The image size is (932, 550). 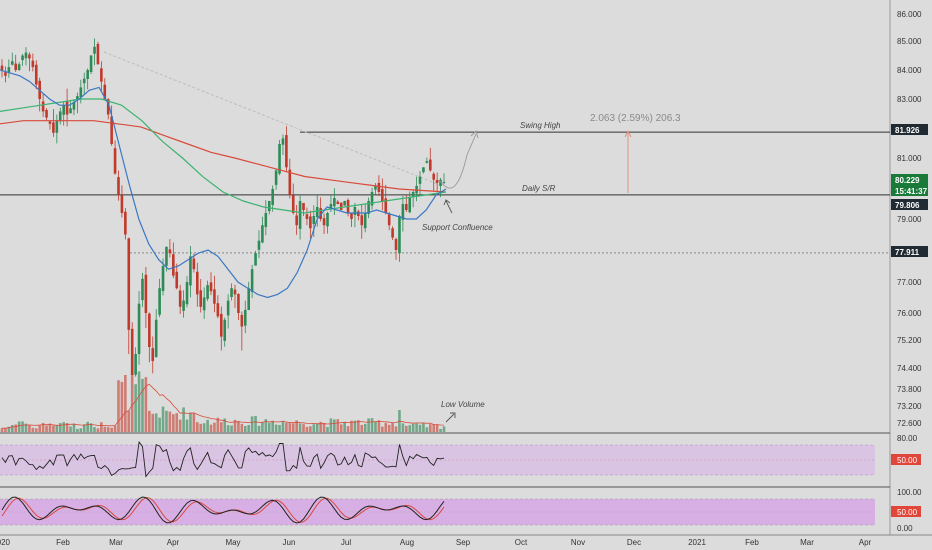 What do you see at coordinates (407, 542) in the screenshot?
I see `time-tick-label: Aug` at bounding box center [407, 542].